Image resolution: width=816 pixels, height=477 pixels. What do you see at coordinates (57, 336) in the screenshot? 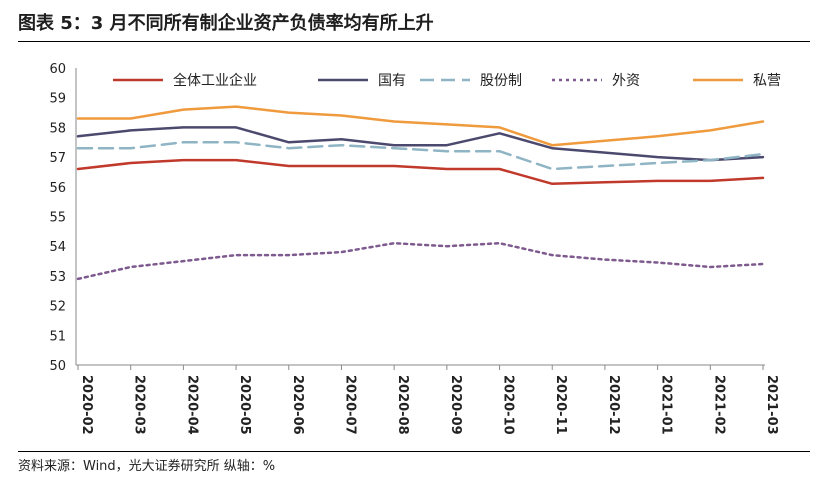
I see `y-tick-label: 51` at bounding box center [57, 336].